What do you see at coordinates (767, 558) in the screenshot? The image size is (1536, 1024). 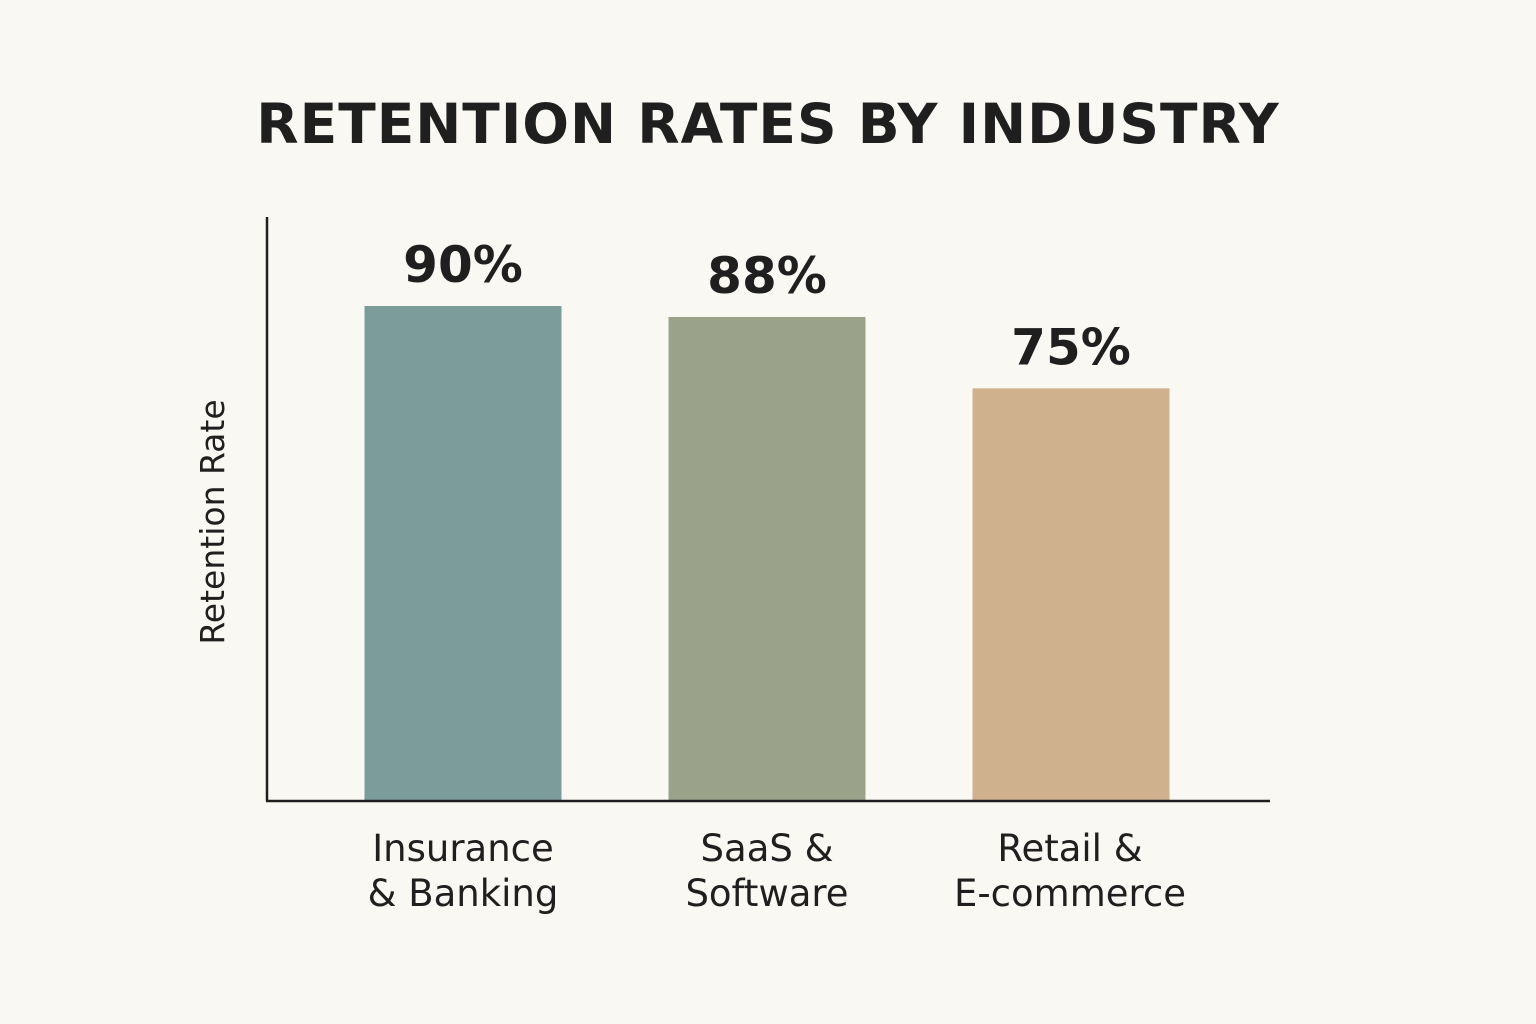 I see `bar-saas-software` at bounding box center [767, 558].